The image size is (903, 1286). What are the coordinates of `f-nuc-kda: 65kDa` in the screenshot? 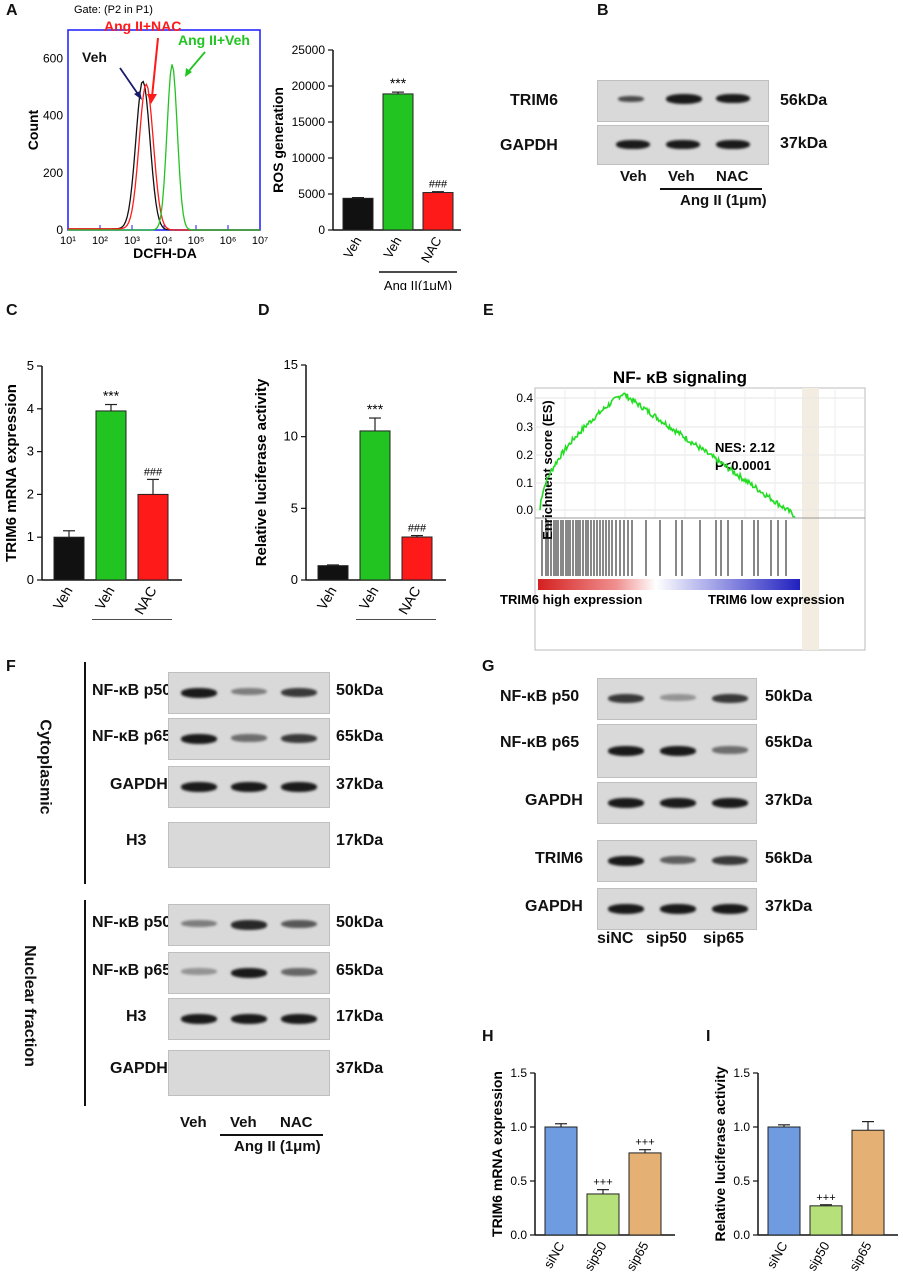 It's located at (360, 970).